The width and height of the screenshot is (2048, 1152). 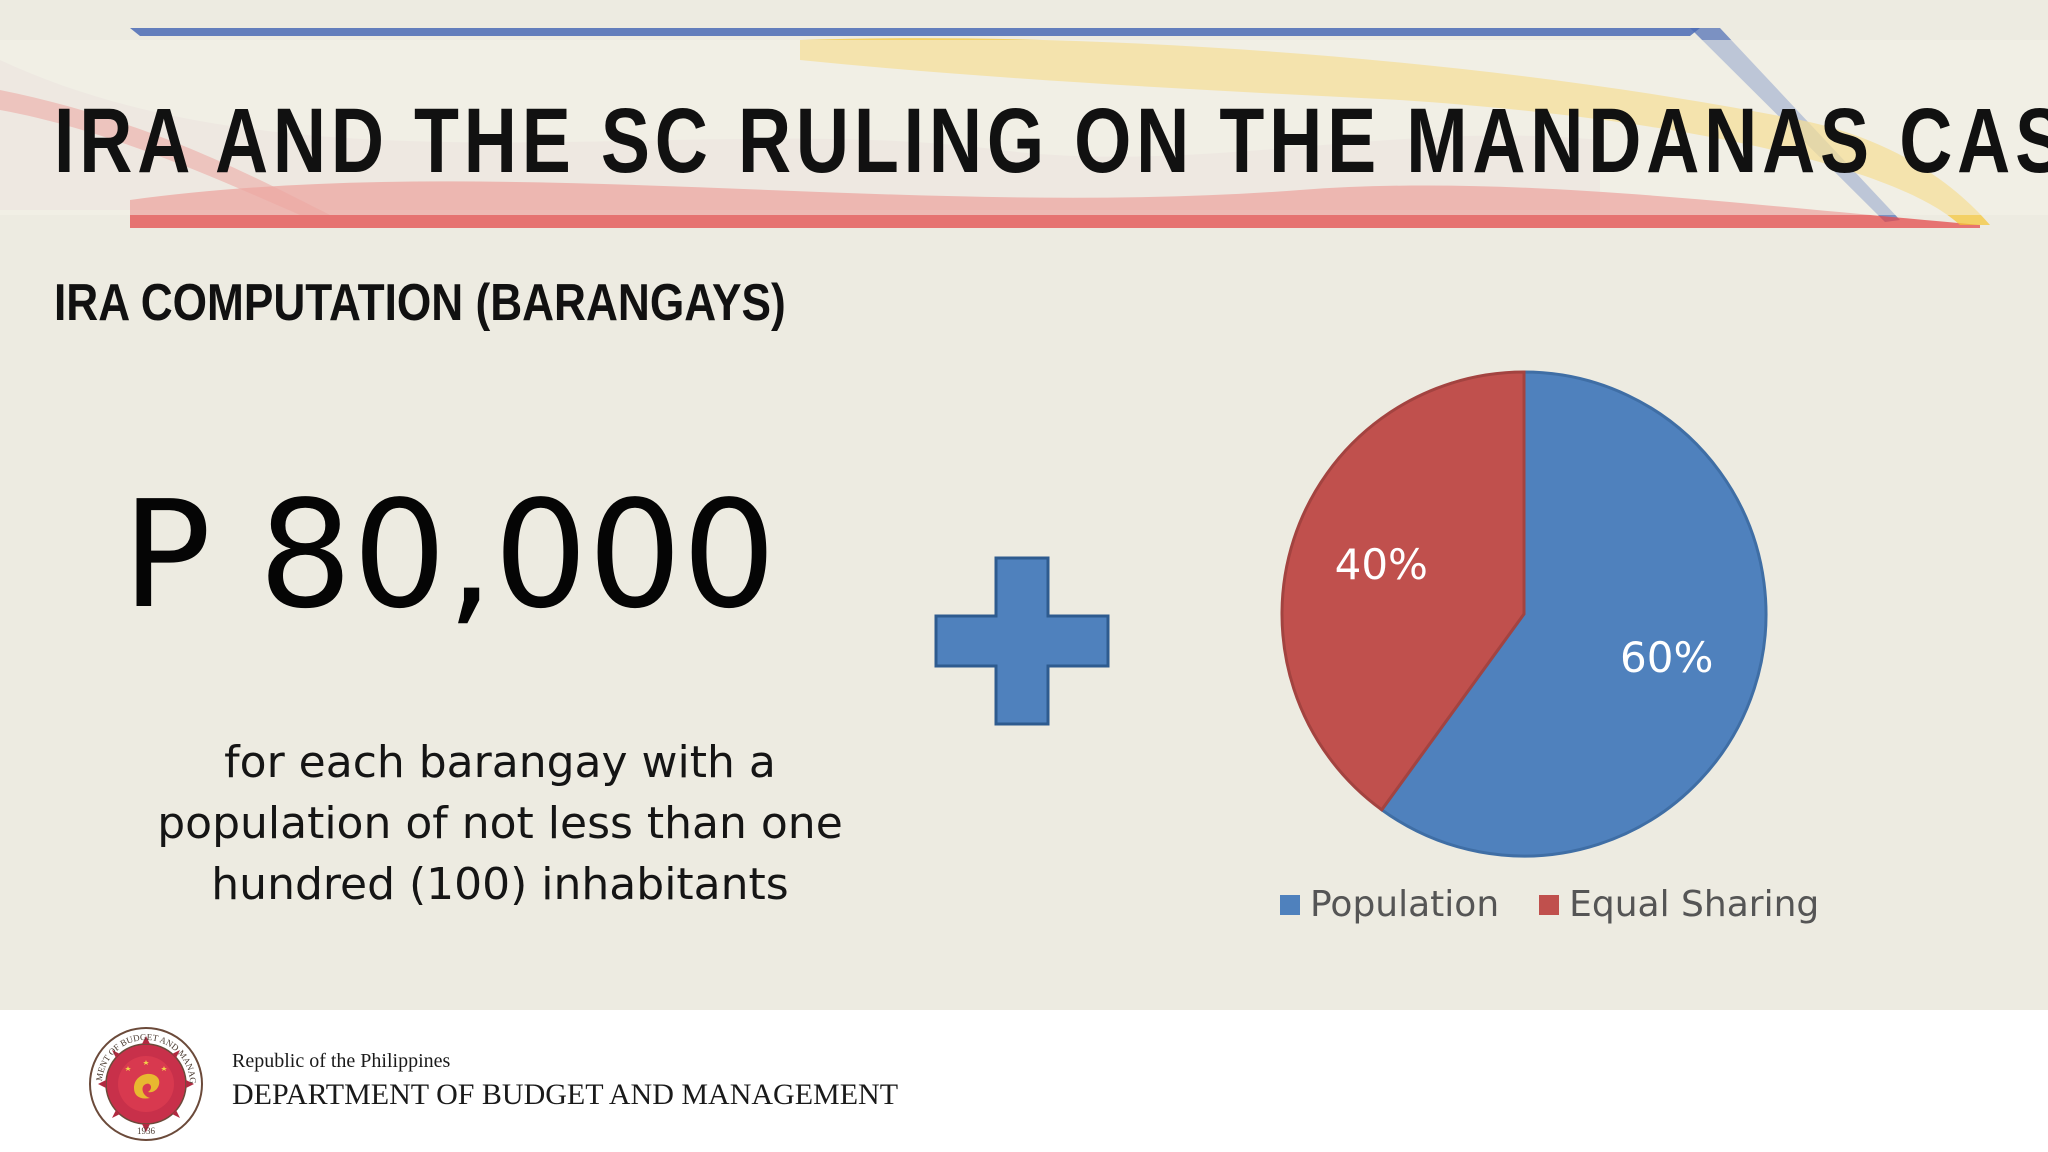 What do you see at coordinates (1405, 904) in the screenshot?
I see `legend-label-population: Population` at bounding box center [1405, 904].